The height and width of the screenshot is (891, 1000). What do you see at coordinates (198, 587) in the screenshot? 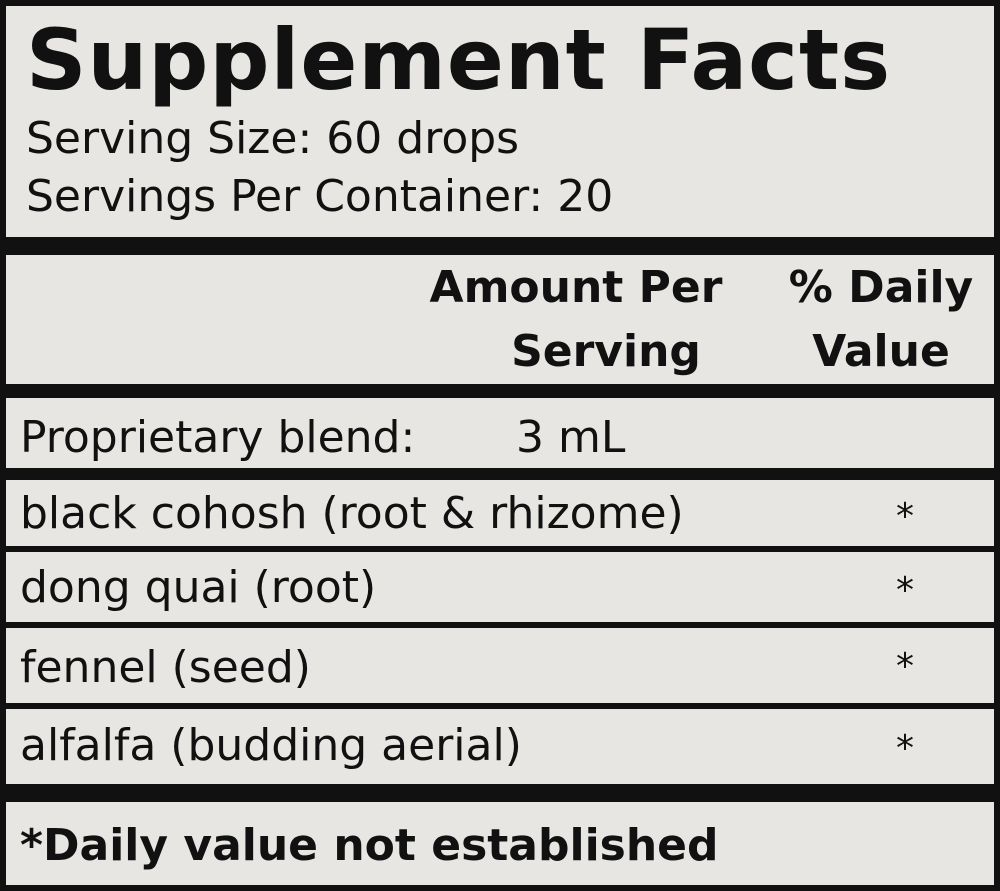
I see `ingredient-name: dong quai (root)` at bounding box center [198, 587].